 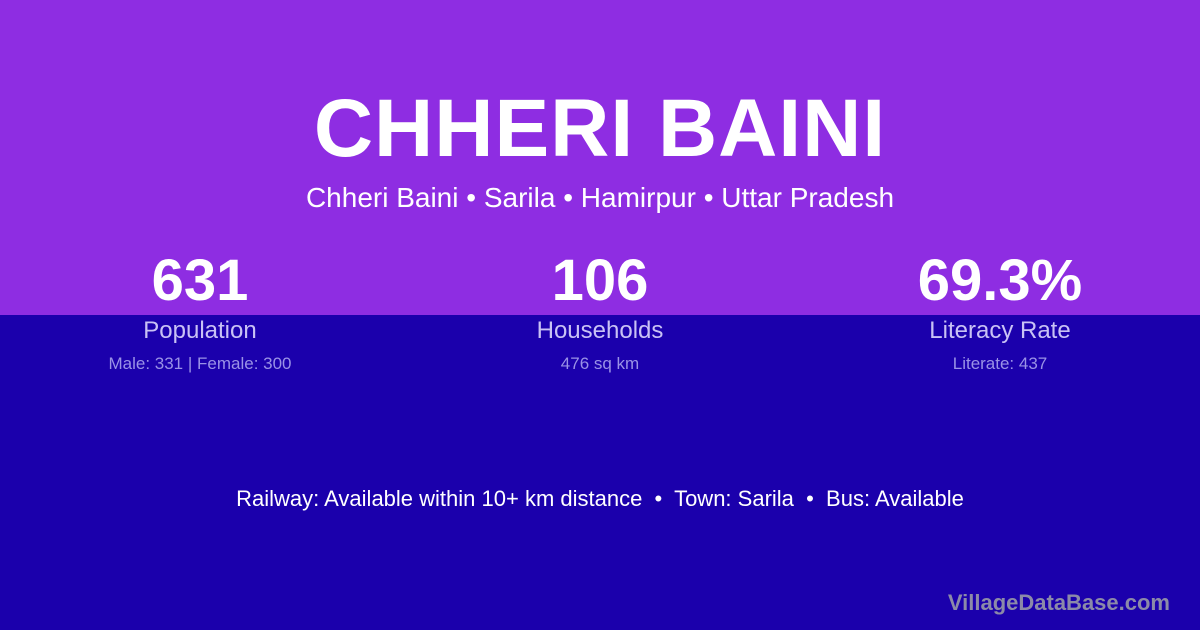 I want to click on village-title: CHHERI BAINI, so click(x=600, y=128).